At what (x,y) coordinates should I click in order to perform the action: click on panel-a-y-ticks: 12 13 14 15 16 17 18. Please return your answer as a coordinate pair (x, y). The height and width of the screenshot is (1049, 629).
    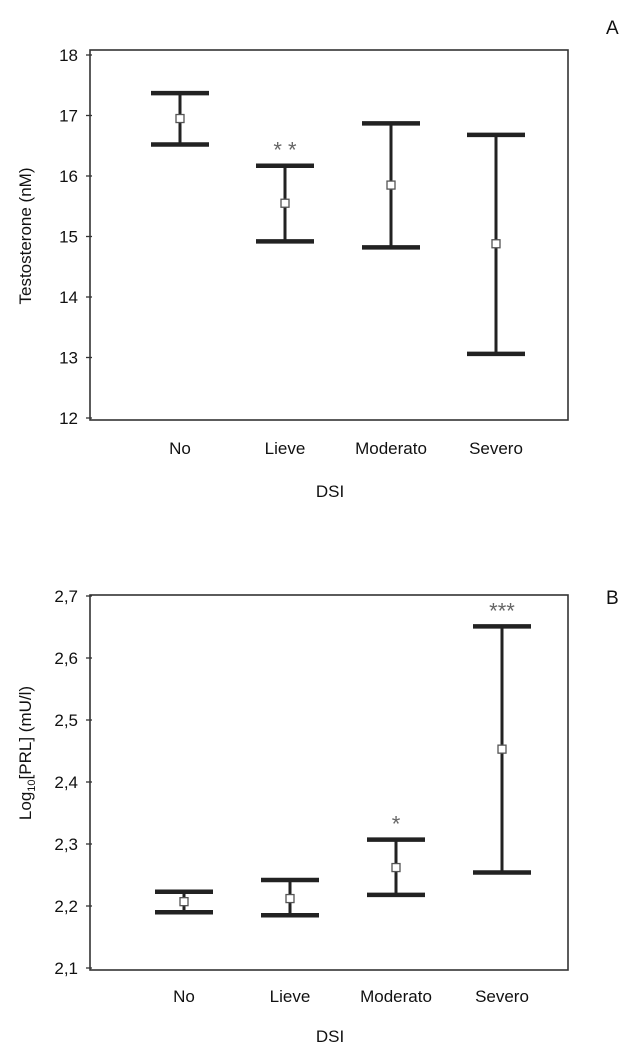
    Looking at the image, I should click on (75, 237).